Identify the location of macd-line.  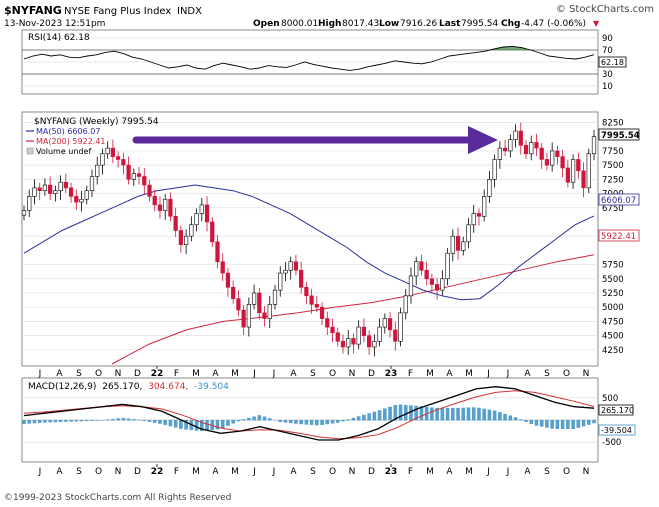
(309, 413).